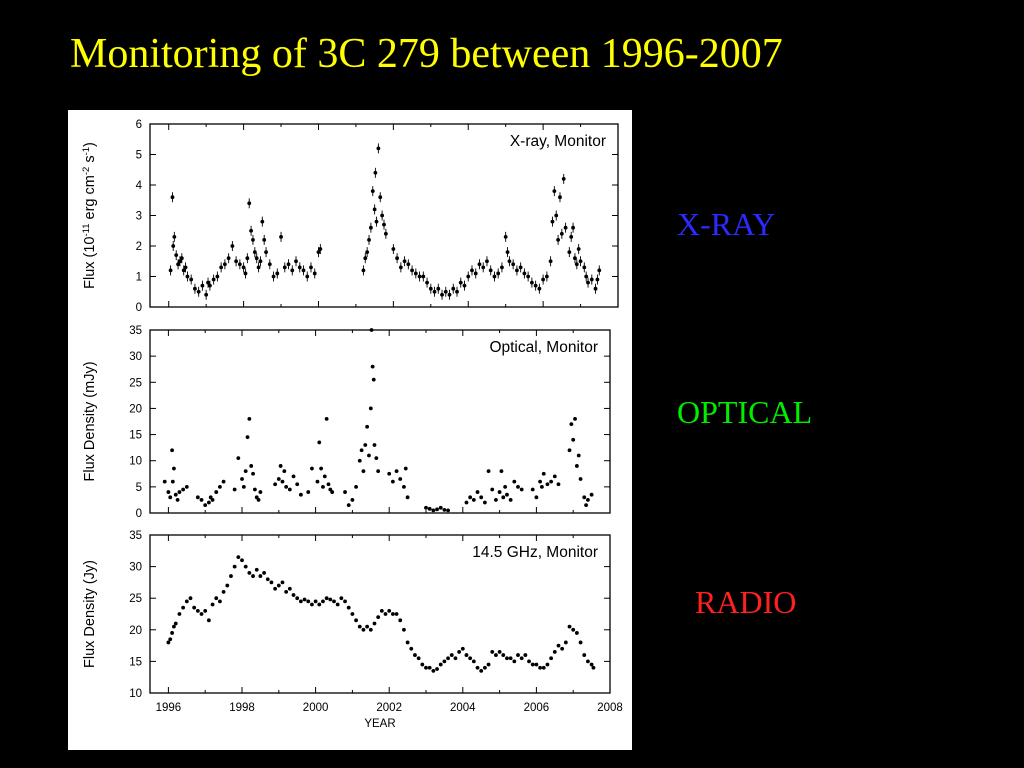 The height and width of the screenshot is (768, 1024). Describe the element at coordinates (389, 708) in the screenshot. I see `x-tick-label: 2002` at that location.